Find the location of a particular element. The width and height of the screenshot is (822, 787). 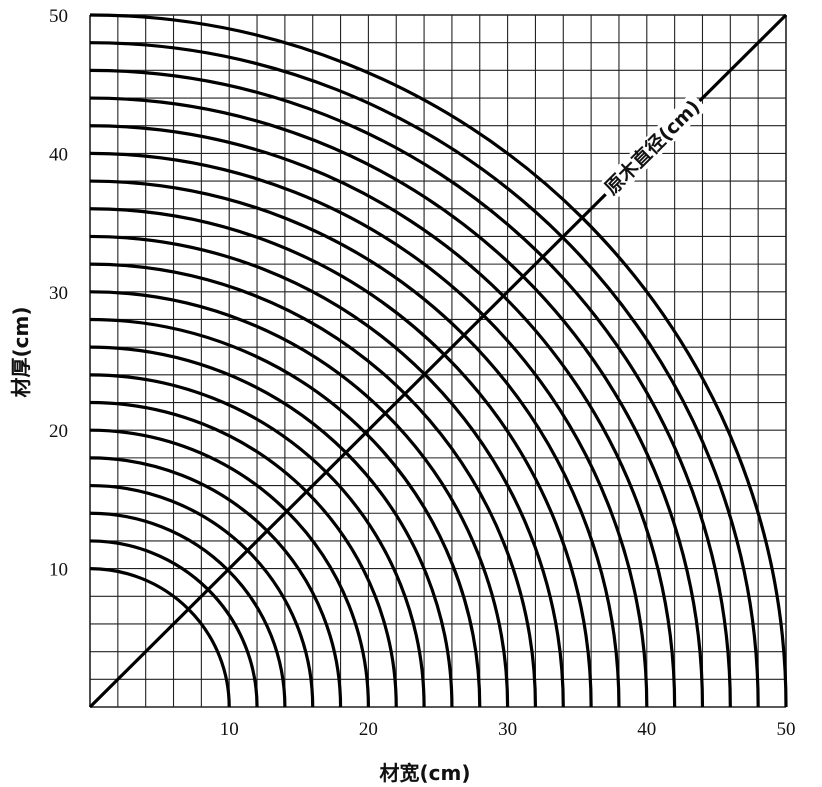

y-tick-label: 30 is located at coordinates (58, 293).